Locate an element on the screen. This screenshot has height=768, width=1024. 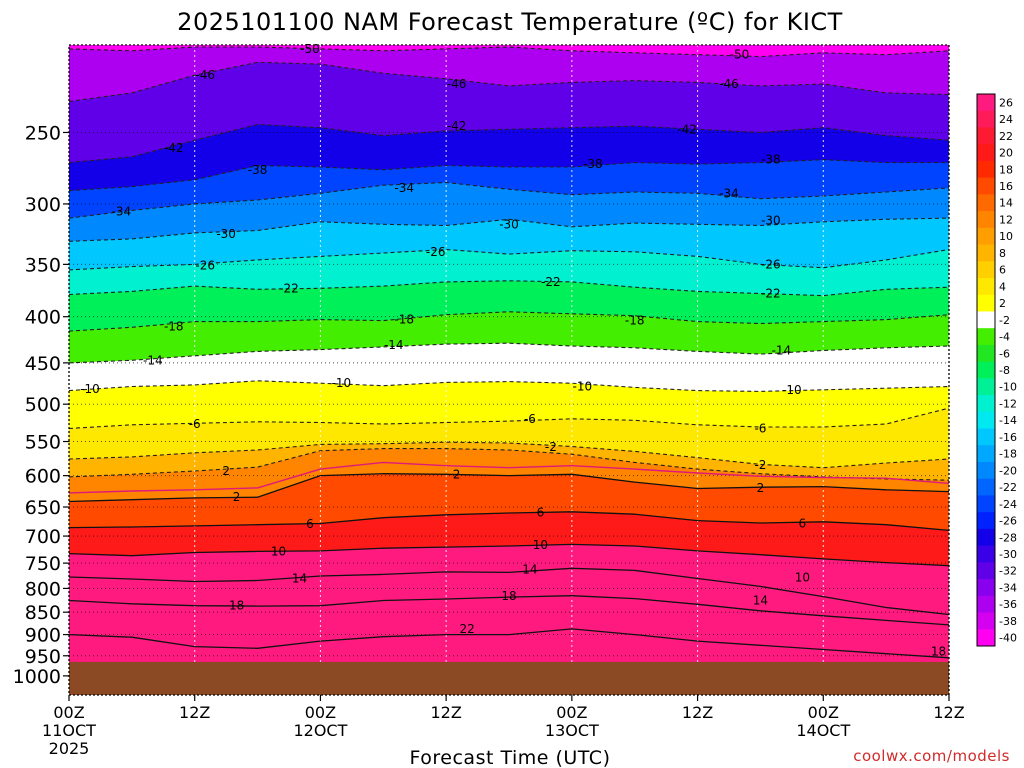
colorbar-label: 22 is located at coordinates (1006, 136).